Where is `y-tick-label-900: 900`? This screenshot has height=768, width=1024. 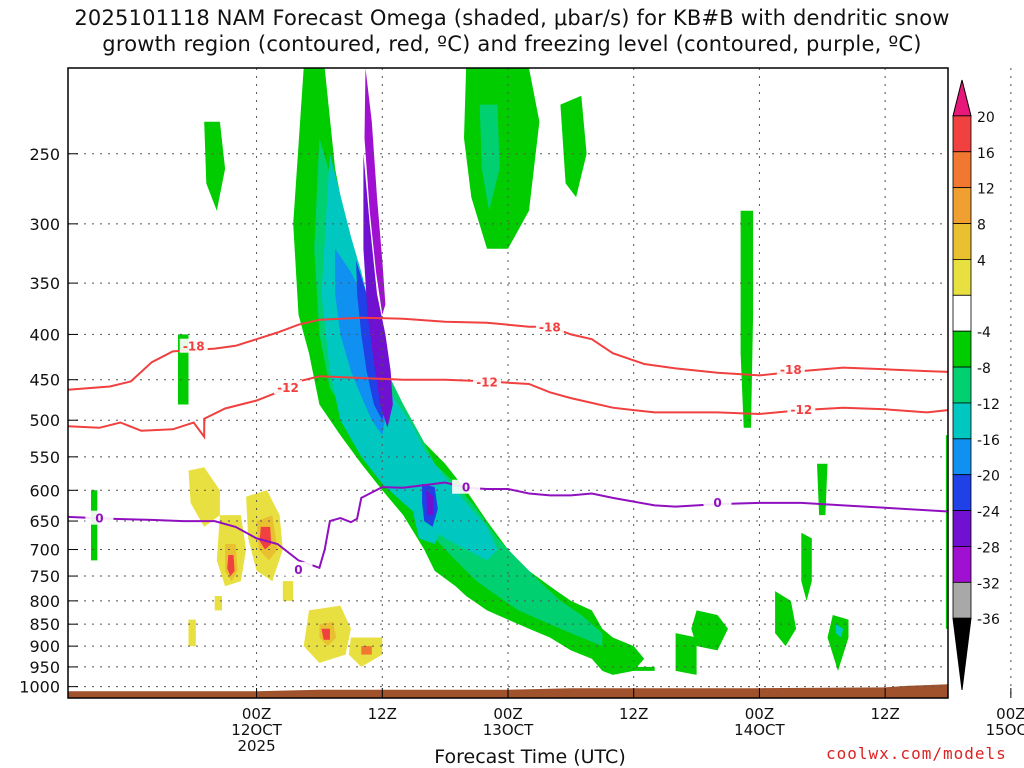 y-tick-label-900: 900 is located at coordinates (44, 646).